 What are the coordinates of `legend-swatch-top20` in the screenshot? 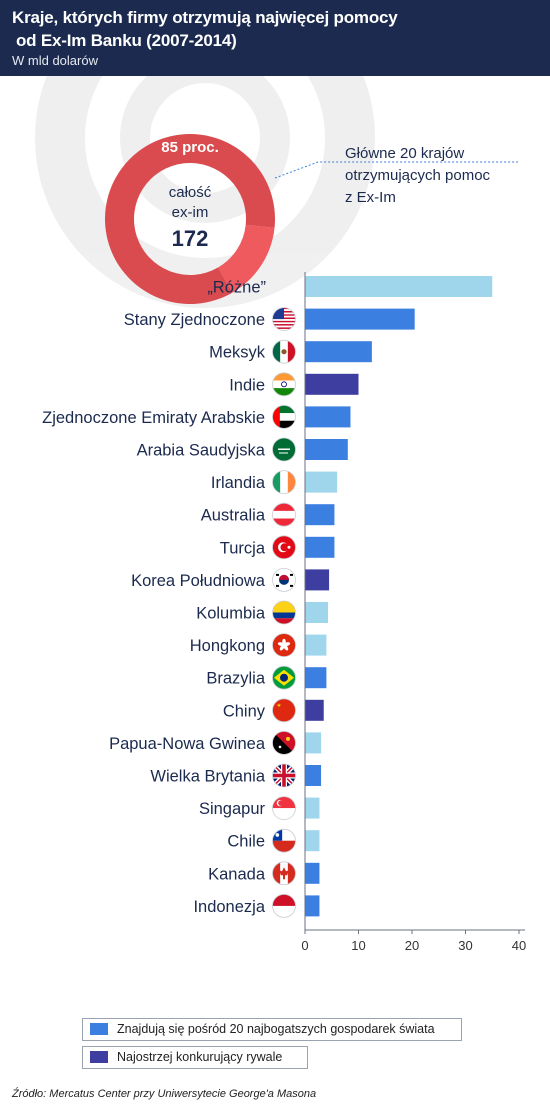 It's located at (99, 1029).